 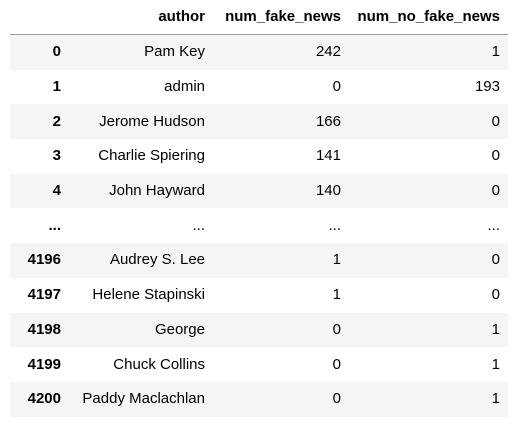 I want to click on cell-num-fake-news: 140, so click(x=328, y=191).